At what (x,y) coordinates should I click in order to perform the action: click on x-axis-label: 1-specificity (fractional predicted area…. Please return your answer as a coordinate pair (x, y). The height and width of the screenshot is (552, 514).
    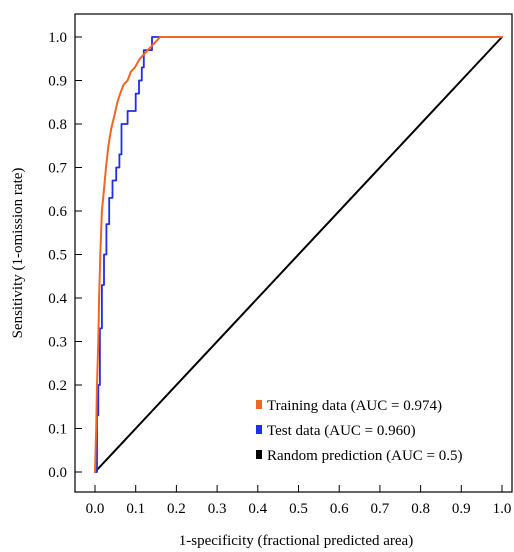
    Looking at the image, I should click on (296, 541).